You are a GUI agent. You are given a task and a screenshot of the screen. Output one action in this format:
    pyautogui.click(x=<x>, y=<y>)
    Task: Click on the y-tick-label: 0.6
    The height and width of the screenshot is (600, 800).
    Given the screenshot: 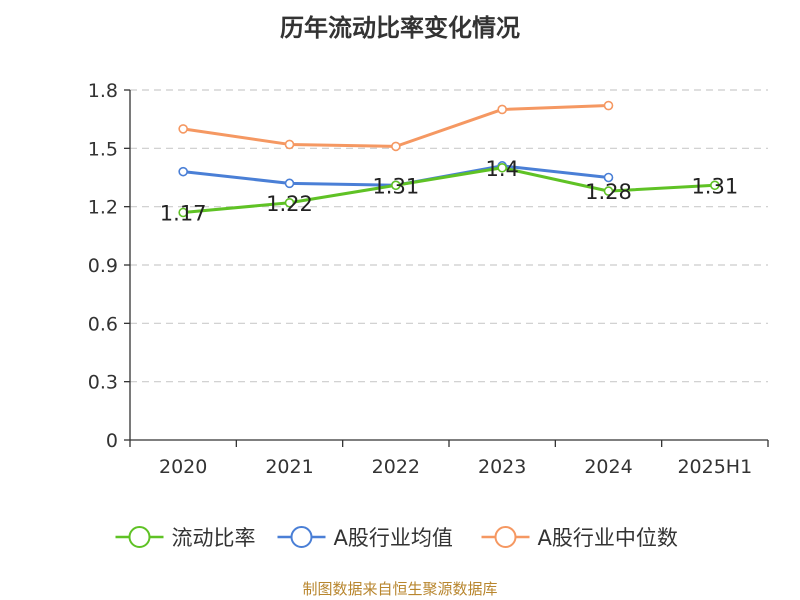 What is the action you would take?
    pyautogui.click(x=103, y=324)
    